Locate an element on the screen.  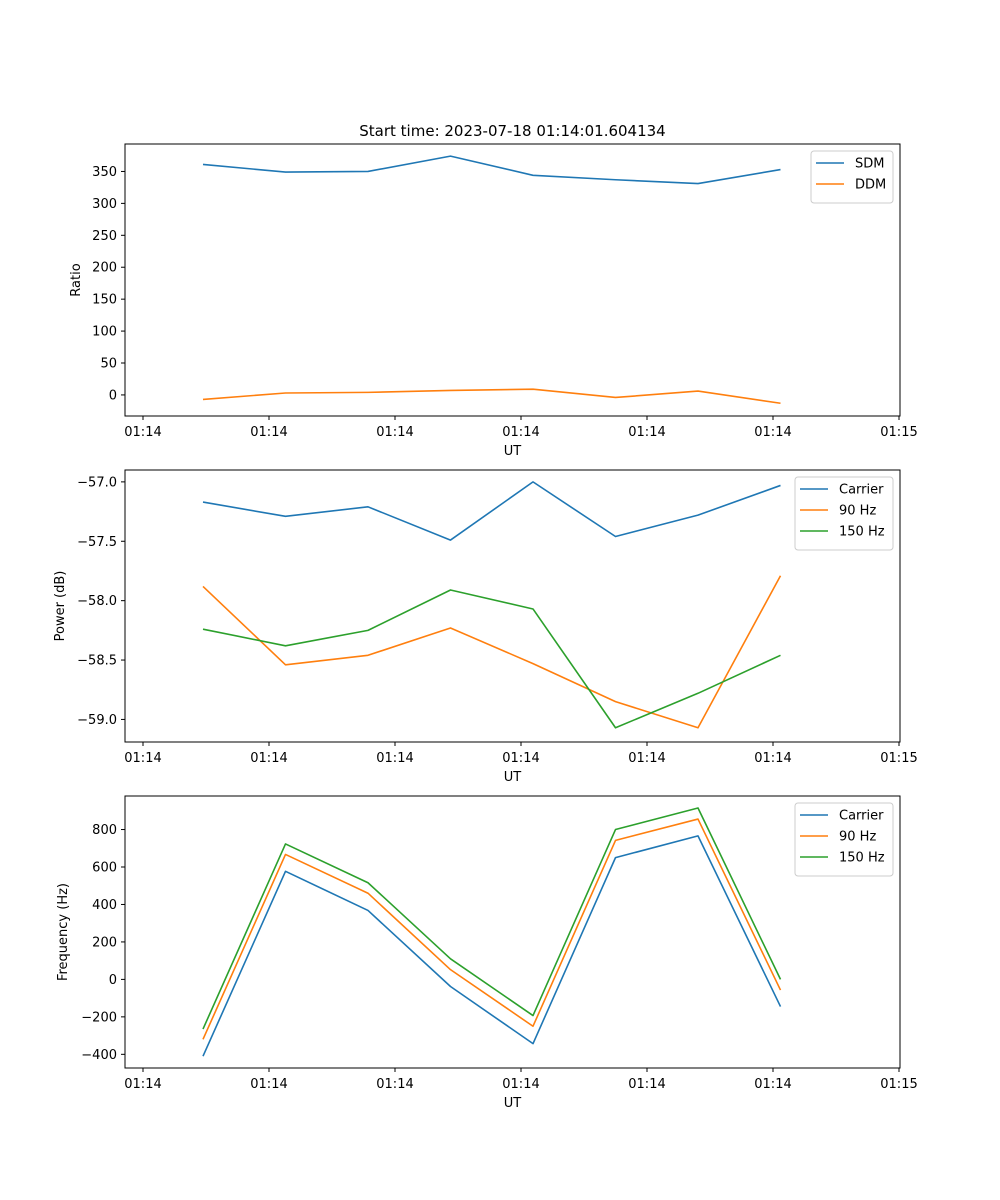
legend-box is located at coordinates (852, 177).